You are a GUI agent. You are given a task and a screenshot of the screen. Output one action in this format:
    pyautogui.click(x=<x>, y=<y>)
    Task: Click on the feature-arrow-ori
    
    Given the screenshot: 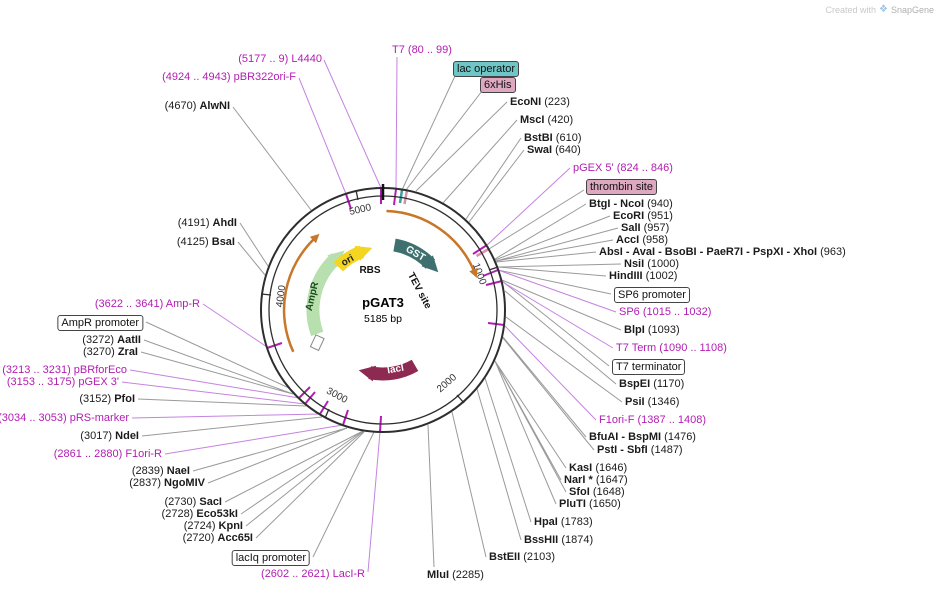 What is the action you would take?
    pyautogui.click(x=353, y=258)
    